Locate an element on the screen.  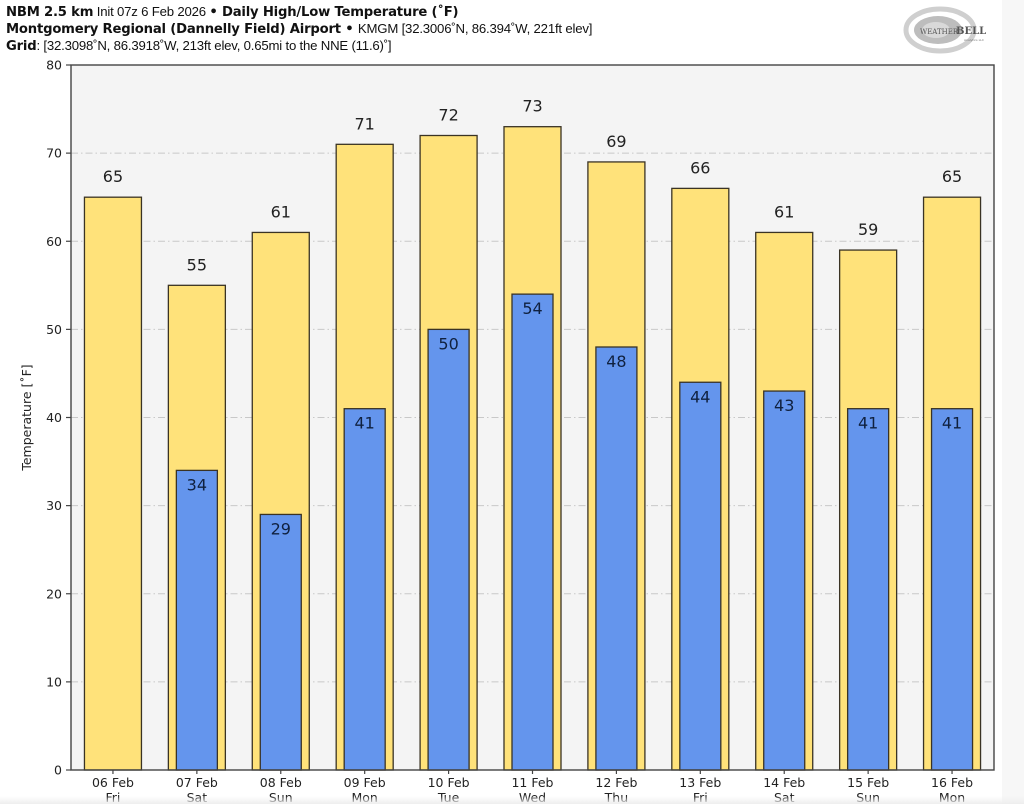
model-name: NBM 2.5 km is located at coordinates (50, 12).